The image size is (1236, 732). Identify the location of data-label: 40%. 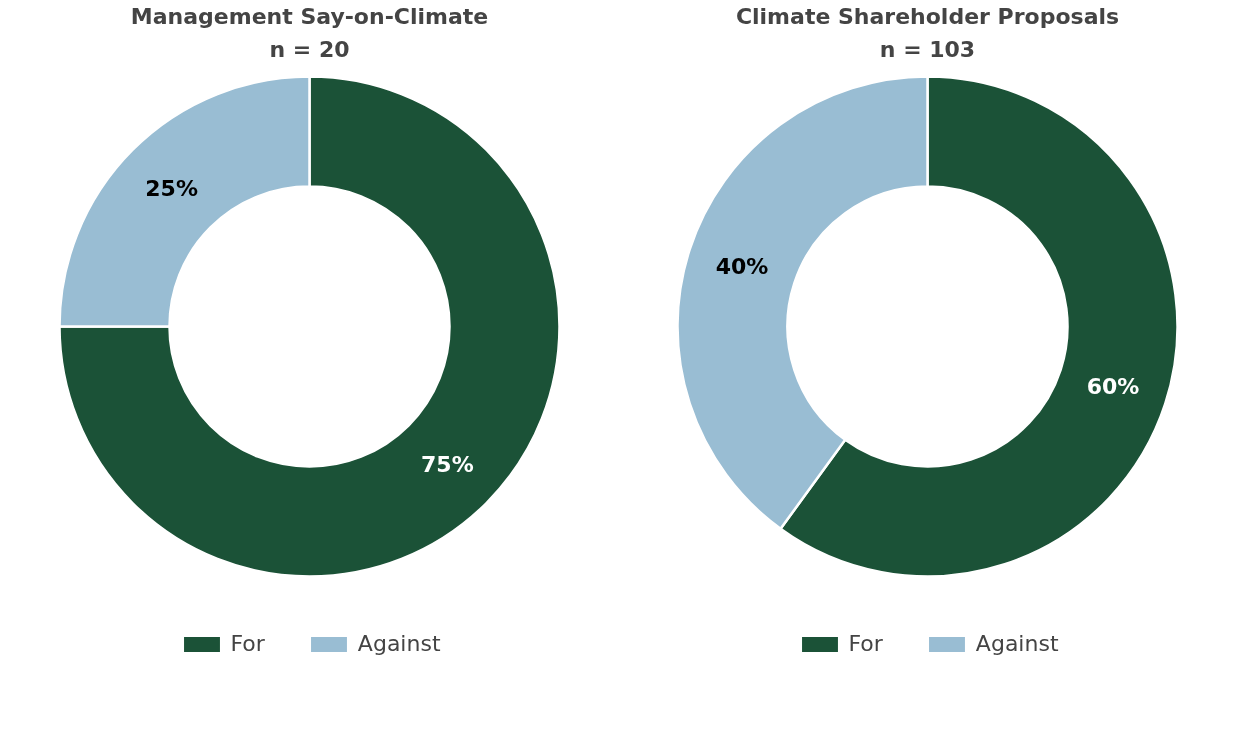
(742, 266).